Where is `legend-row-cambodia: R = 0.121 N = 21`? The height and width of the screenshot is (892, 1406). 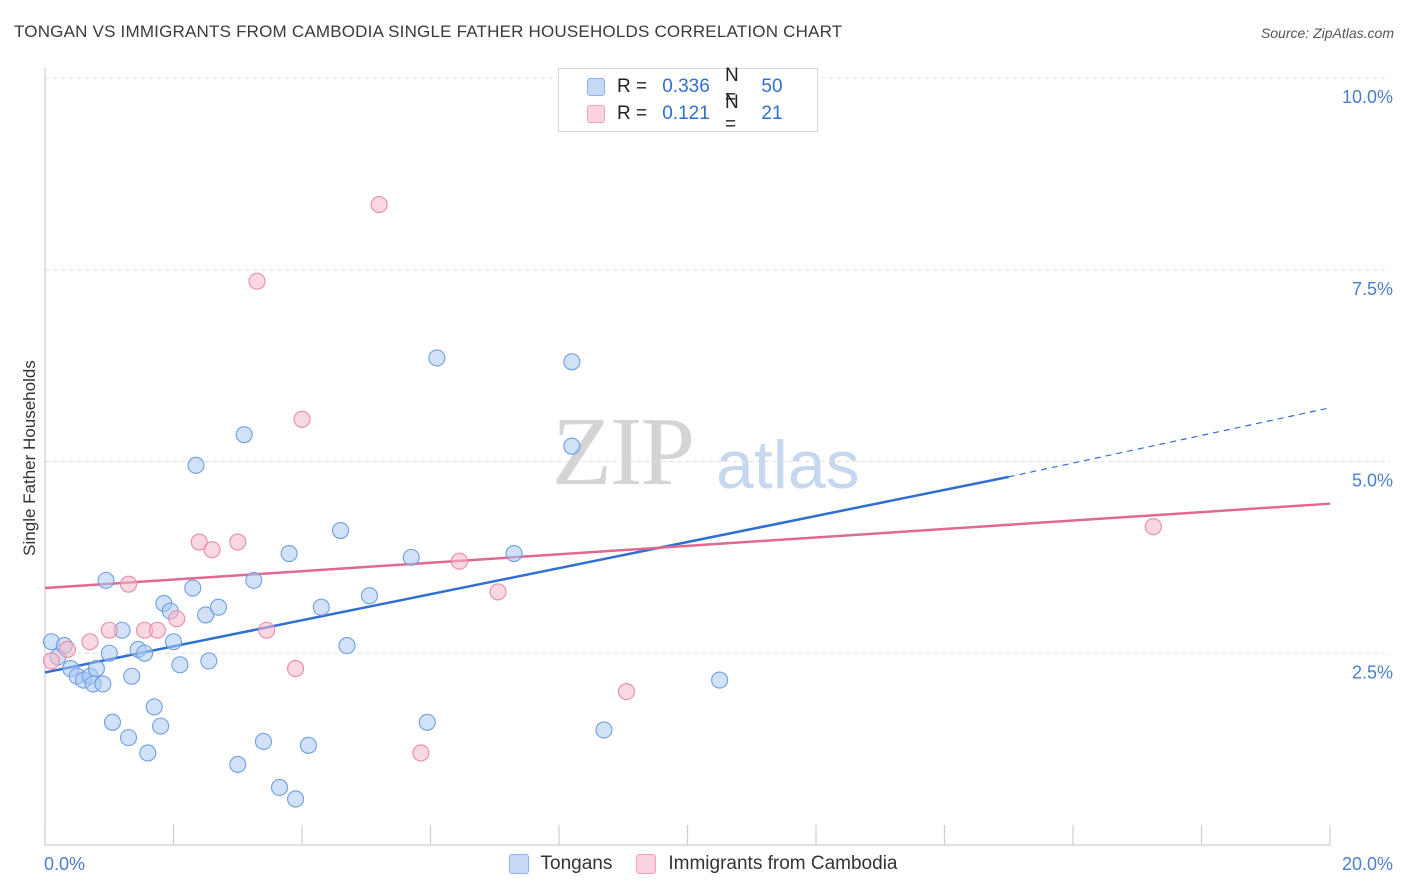
legend-row-cambodia: R = 0.121 N = 21 is located at coordinates (690, 113).